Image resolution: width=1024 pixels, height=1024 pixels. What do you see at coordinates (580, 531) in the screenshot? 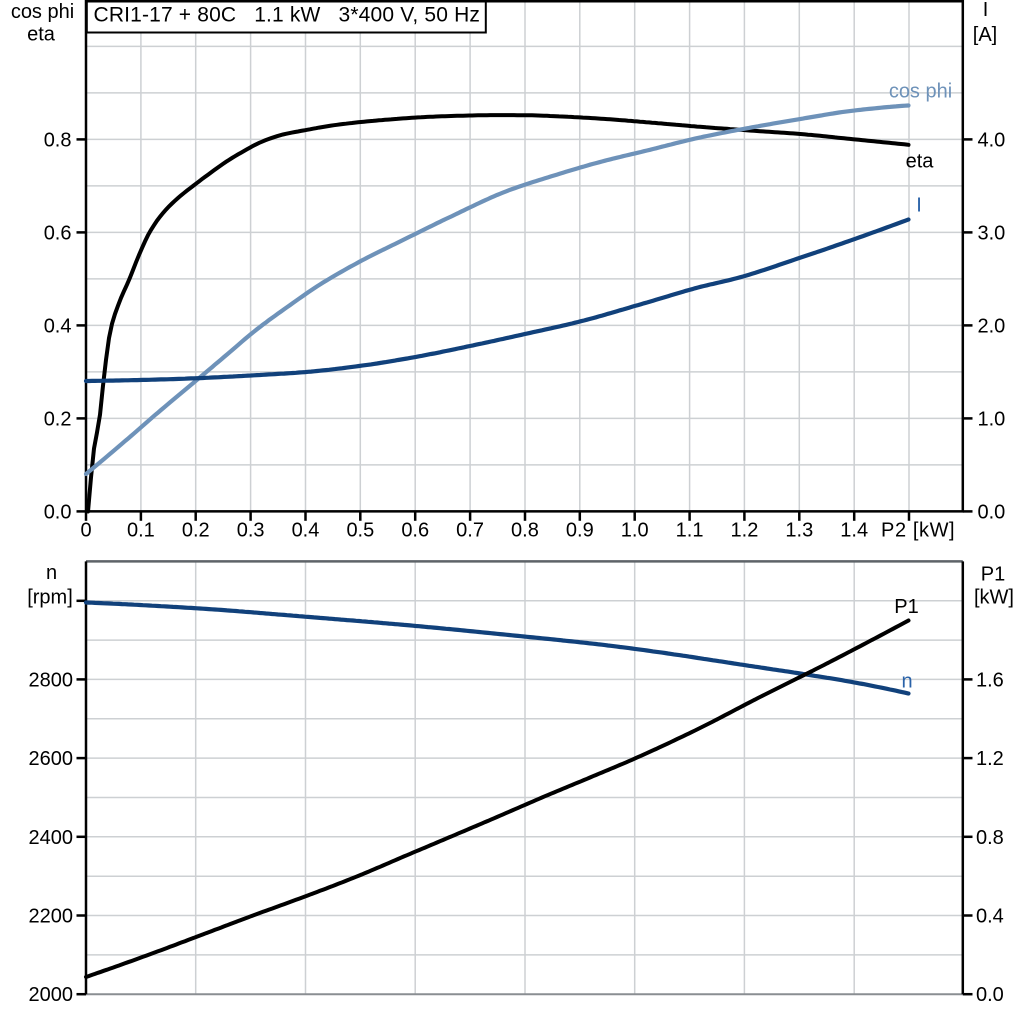
I see `svg-text: 0.9` at bounding box center [580, 531].